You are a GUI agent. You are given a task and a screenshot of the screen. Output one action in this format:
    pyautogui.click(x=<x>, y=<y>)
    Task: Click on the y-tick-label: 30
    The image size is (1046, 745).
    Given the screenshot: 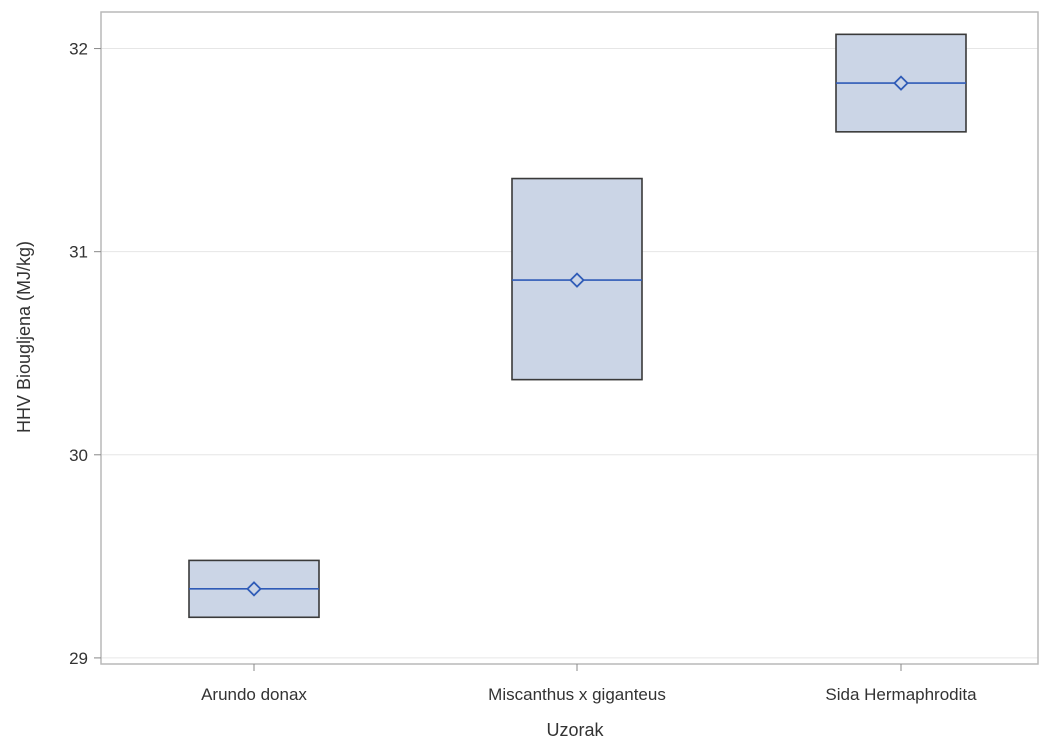 What is the action you would take?
    pyautogui.click(x=78, y=455)
    